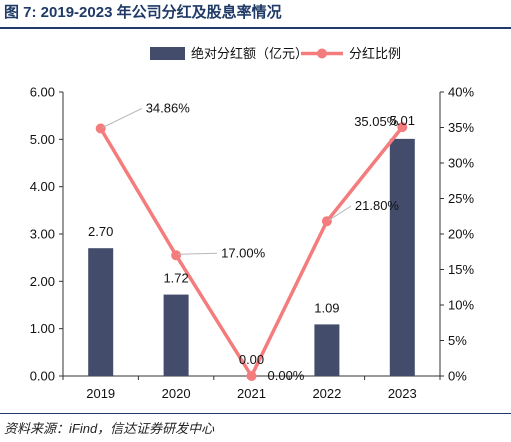  Describe the element at coordinates (255, 28) in the screenshot. I see `title-rule` at that location.